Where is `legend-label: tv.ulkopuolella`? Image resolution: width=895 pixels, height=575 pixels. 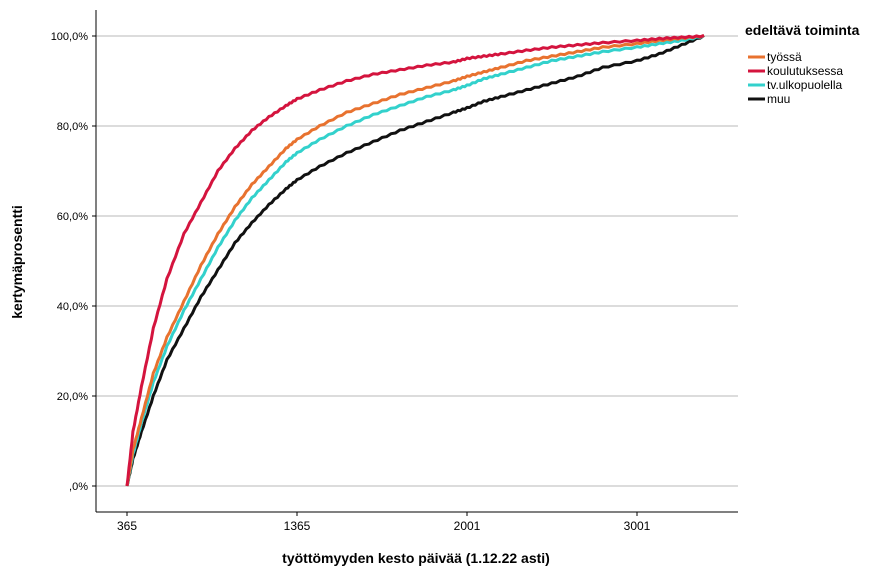
legend-label: tv.ulkopuolella is located at coordinates (804, 85).